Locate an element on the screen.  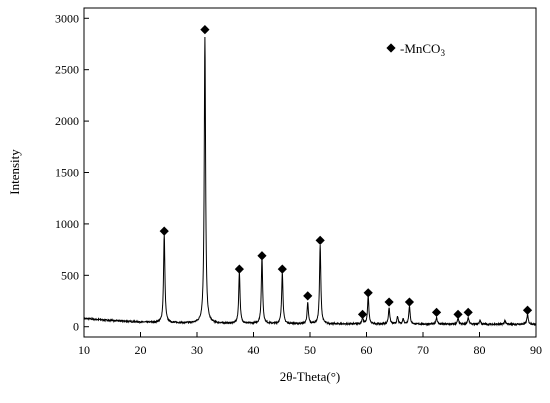
x-tick-label: 90 is located at coordinates (536, 350).